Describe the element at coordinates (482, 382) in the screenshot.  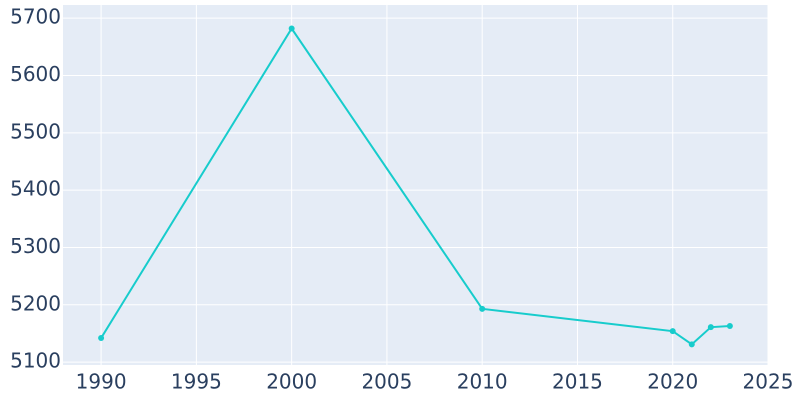
I see `x-tick-label: 2010` at that location.